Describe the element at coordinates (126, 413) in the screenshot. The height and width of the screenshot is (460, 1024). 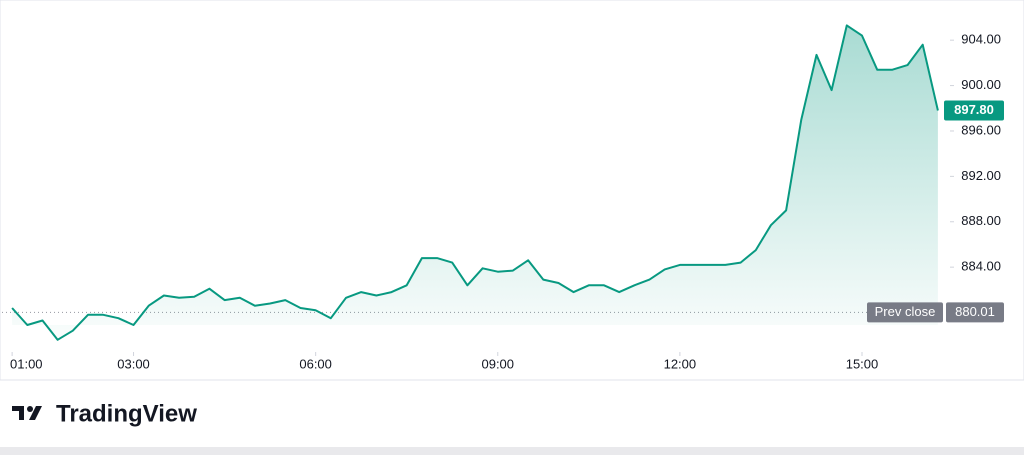
I see `brand: TradingView` at that location.